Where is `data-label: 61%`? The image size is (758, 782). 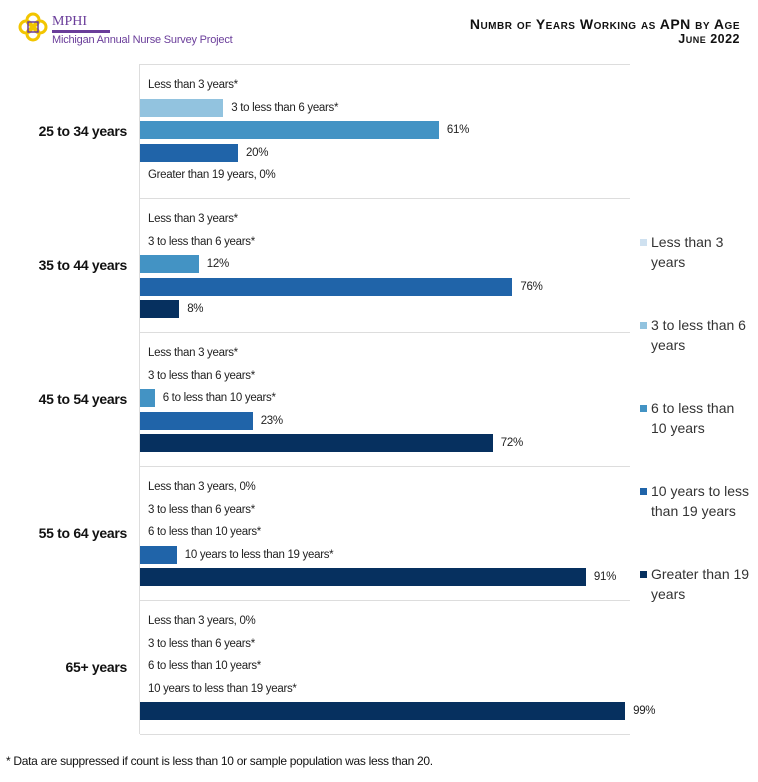
data-label: 61% is located at coordinates (458, 130).